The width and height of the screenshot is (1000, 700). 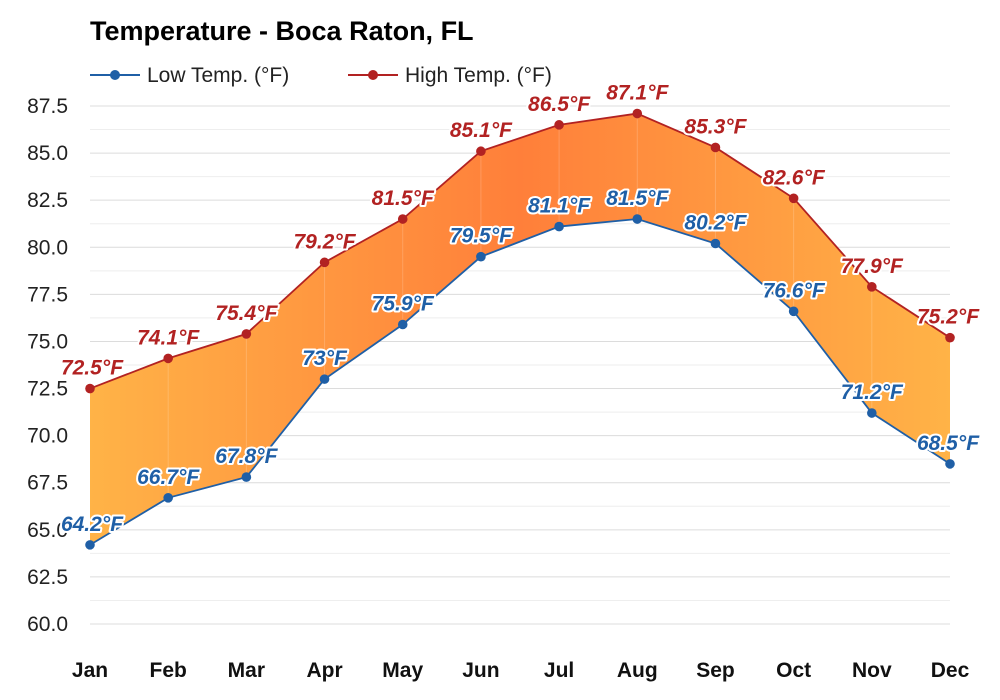 What do you see at coordinates (872, 266) in the screenshot?
I see `high-temp-label: 77.9°F` at bounding box center [872, 266].